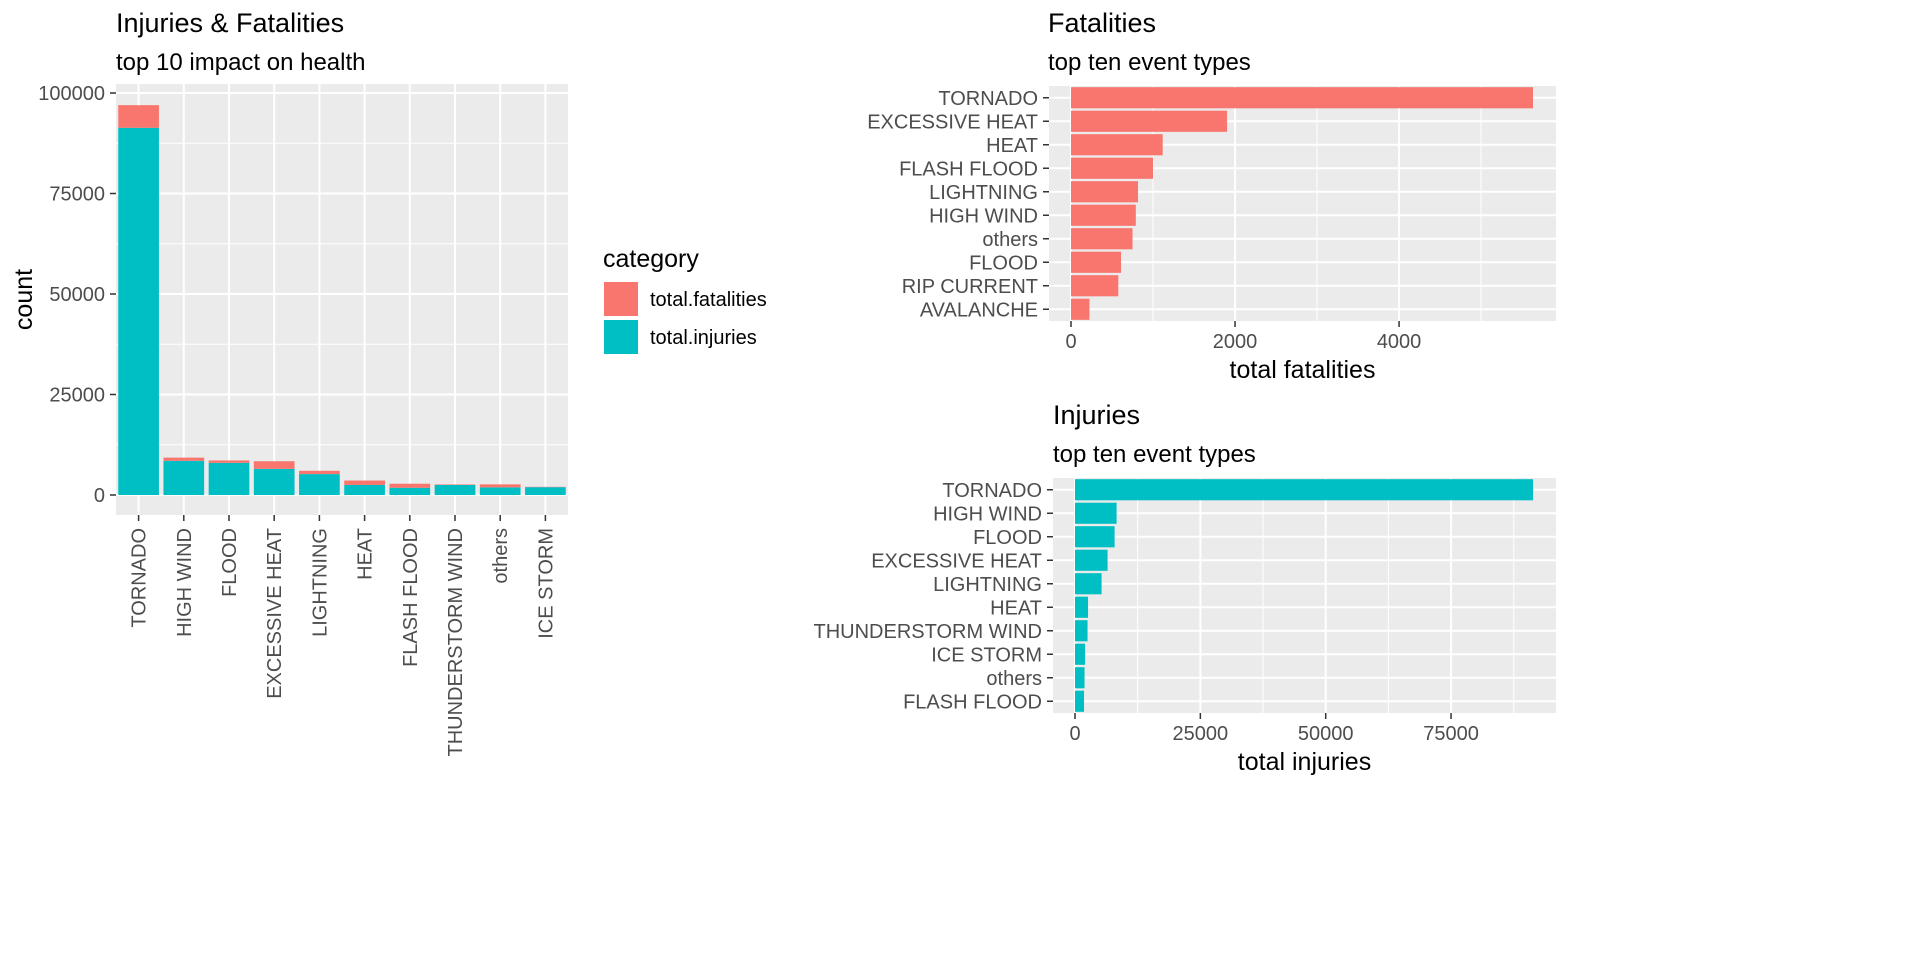 The image size is (1920, 960). Describe the element at coordinates (366, 554) in the screenshot. I see `x-tick-label: HEAT` at that location.